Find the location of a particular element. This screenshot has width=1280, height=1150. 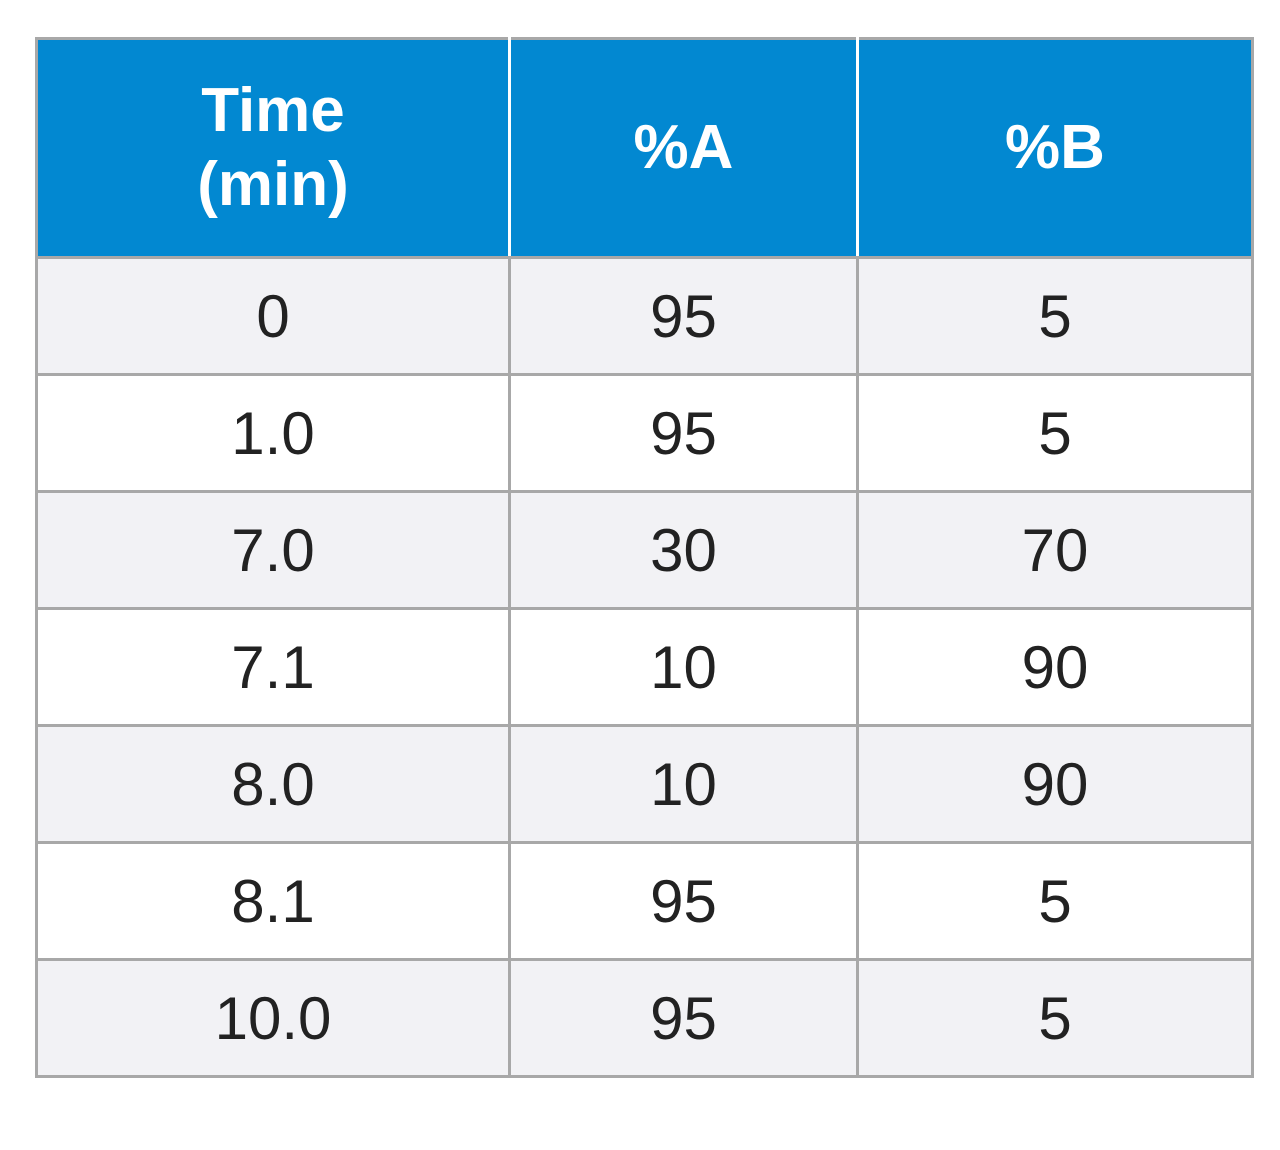

cell-time: 0 is located at coordinates (273, 316).